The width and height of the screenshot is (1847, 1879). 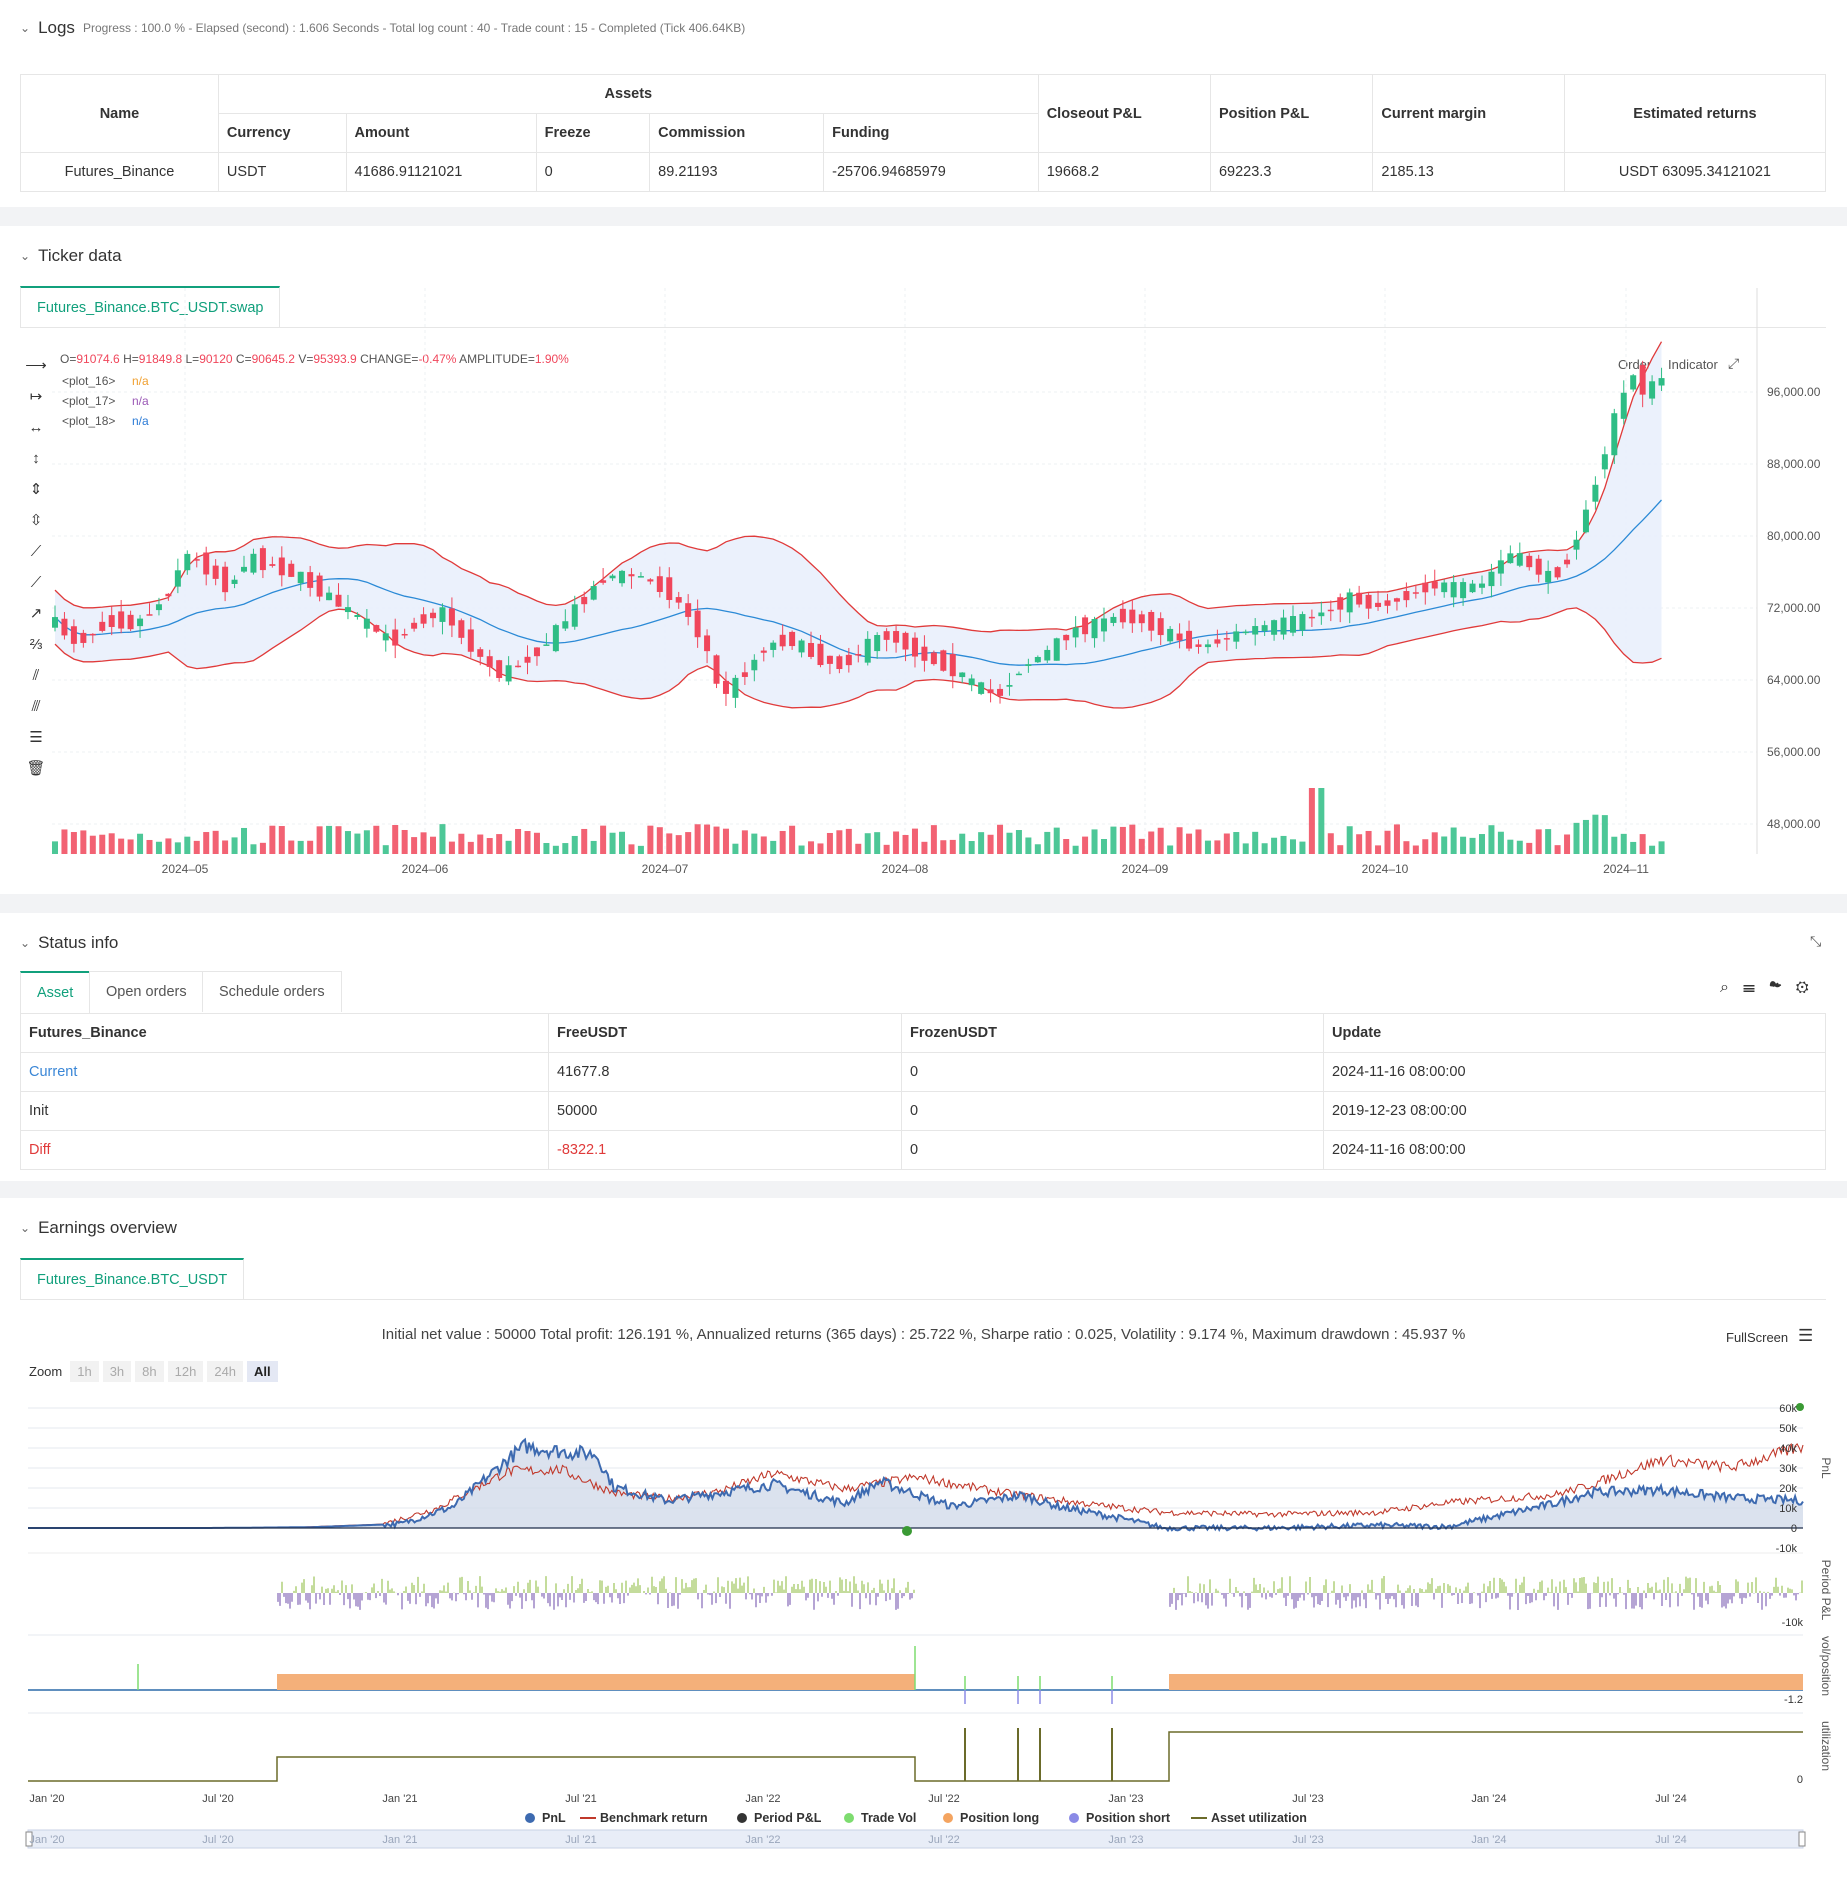 I want to click on navigator-bar, so click(x=915, y=1839).